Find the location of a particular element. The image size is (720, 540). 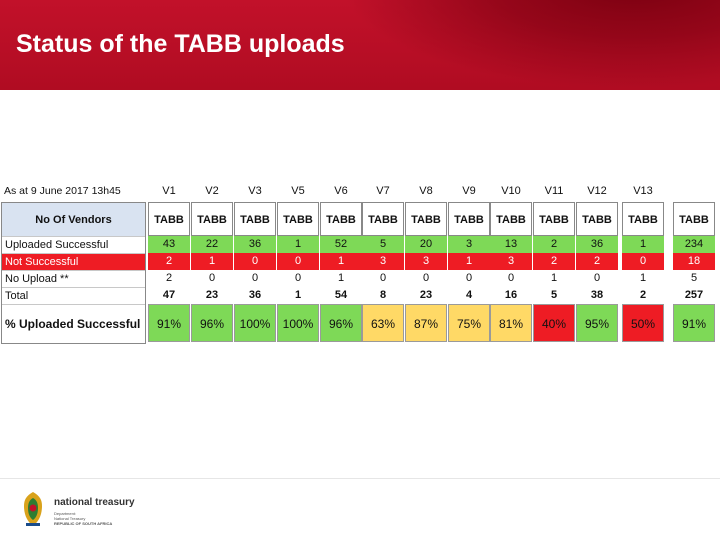

no-upload-cell: 5 is located at coordinates (694, 278).